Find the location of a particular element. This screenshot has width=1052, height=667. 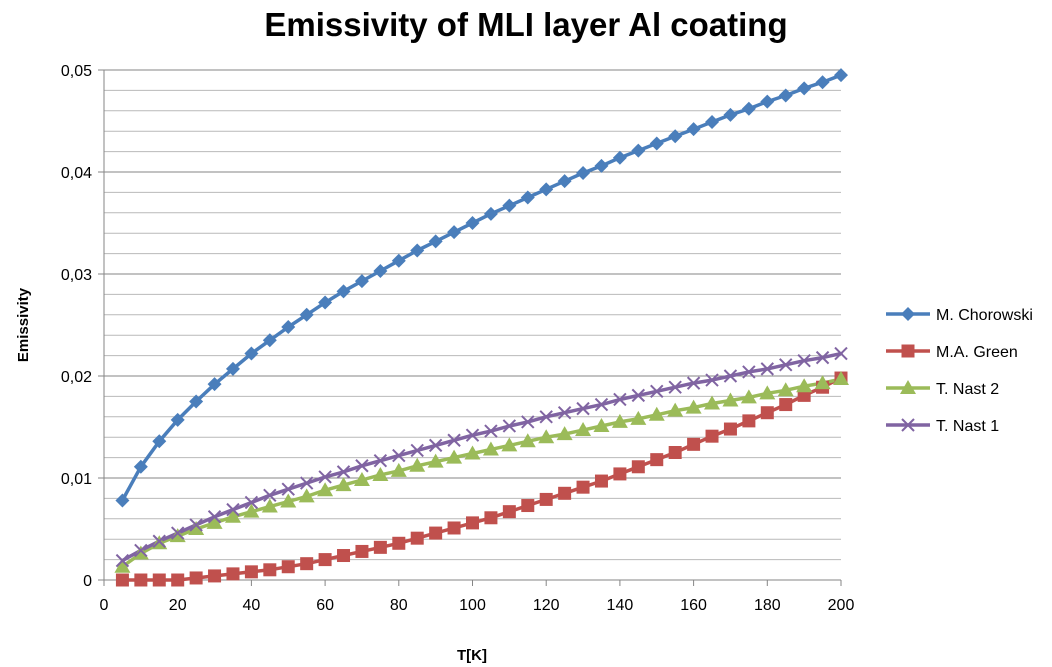

y-tick-label: 0,03 is located at coordinates (76, 275).